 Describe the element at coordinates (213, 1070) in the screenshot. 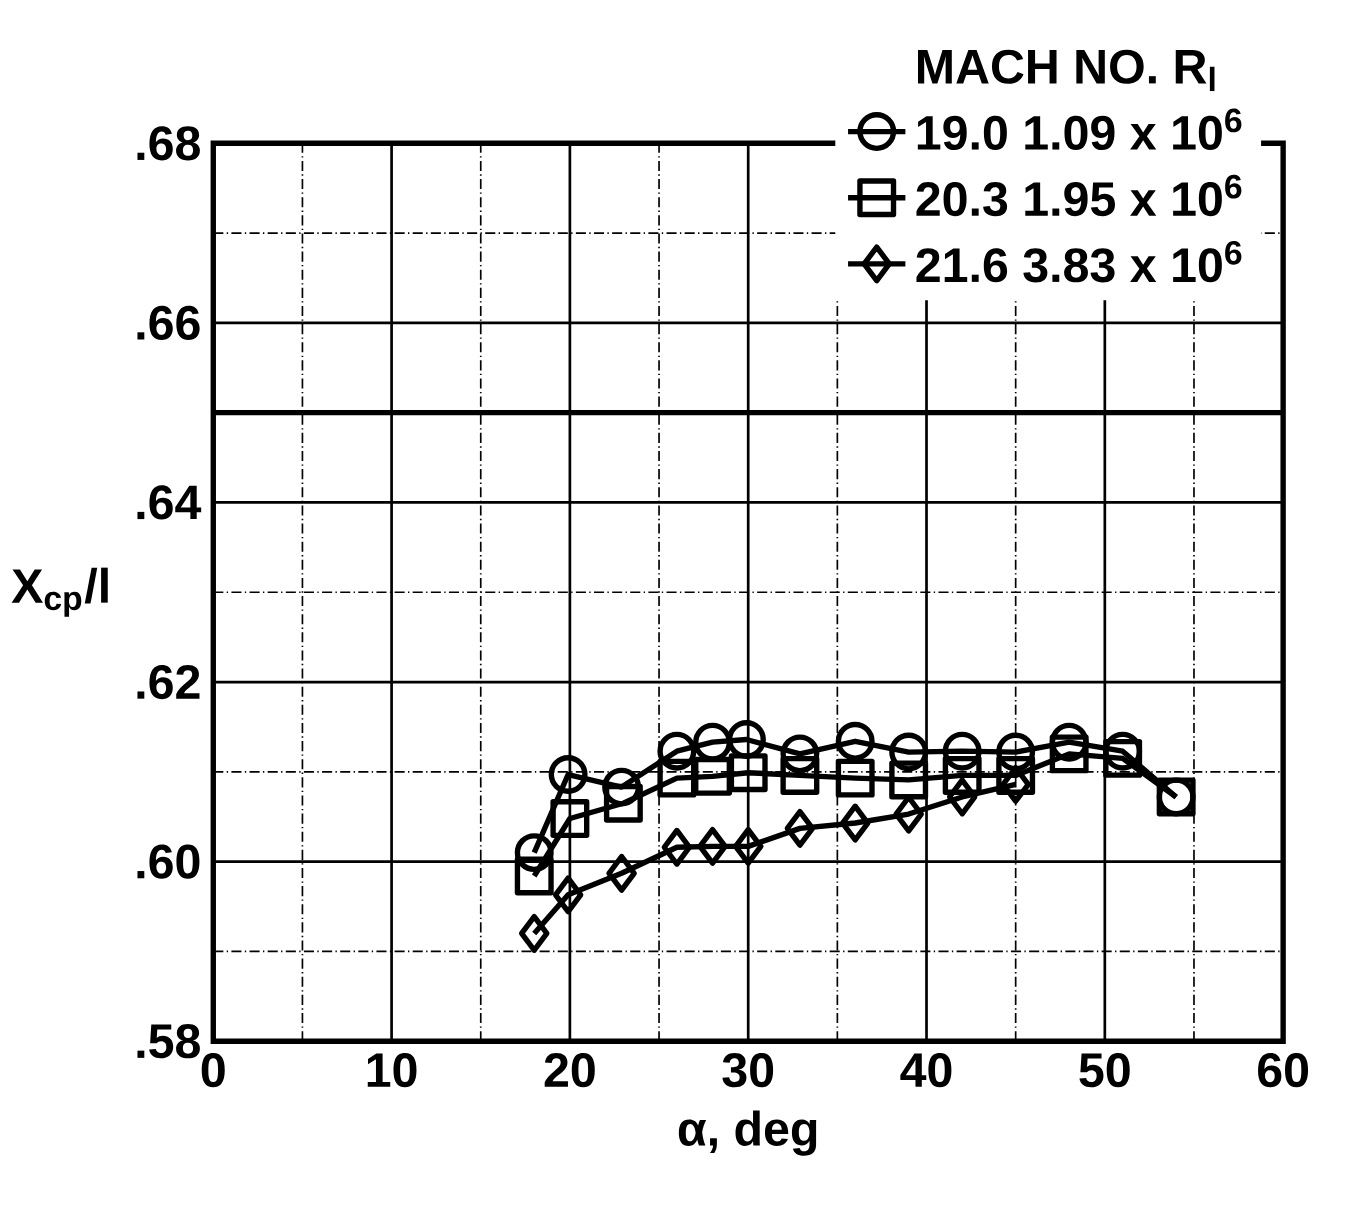

I see `x-tick-label: 0` at that location.